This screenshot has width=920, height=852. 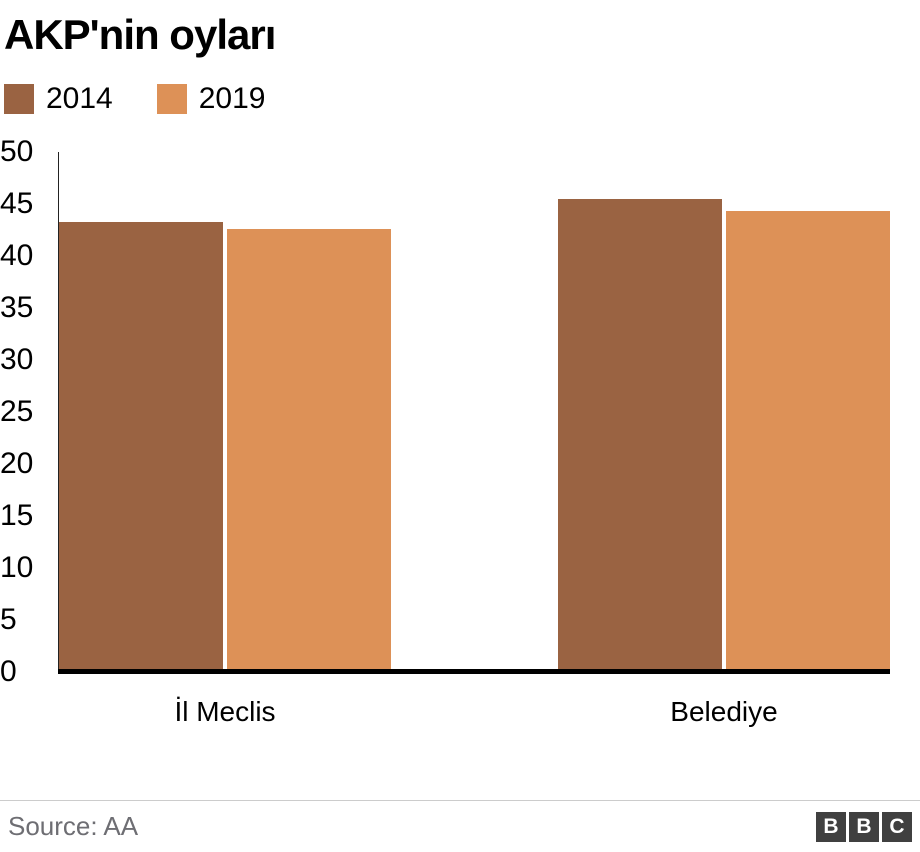 What do you see at coordinates (8, 620) in the screenshot?
I see `y-tick-label: 5` at bounding box center [8, 620].